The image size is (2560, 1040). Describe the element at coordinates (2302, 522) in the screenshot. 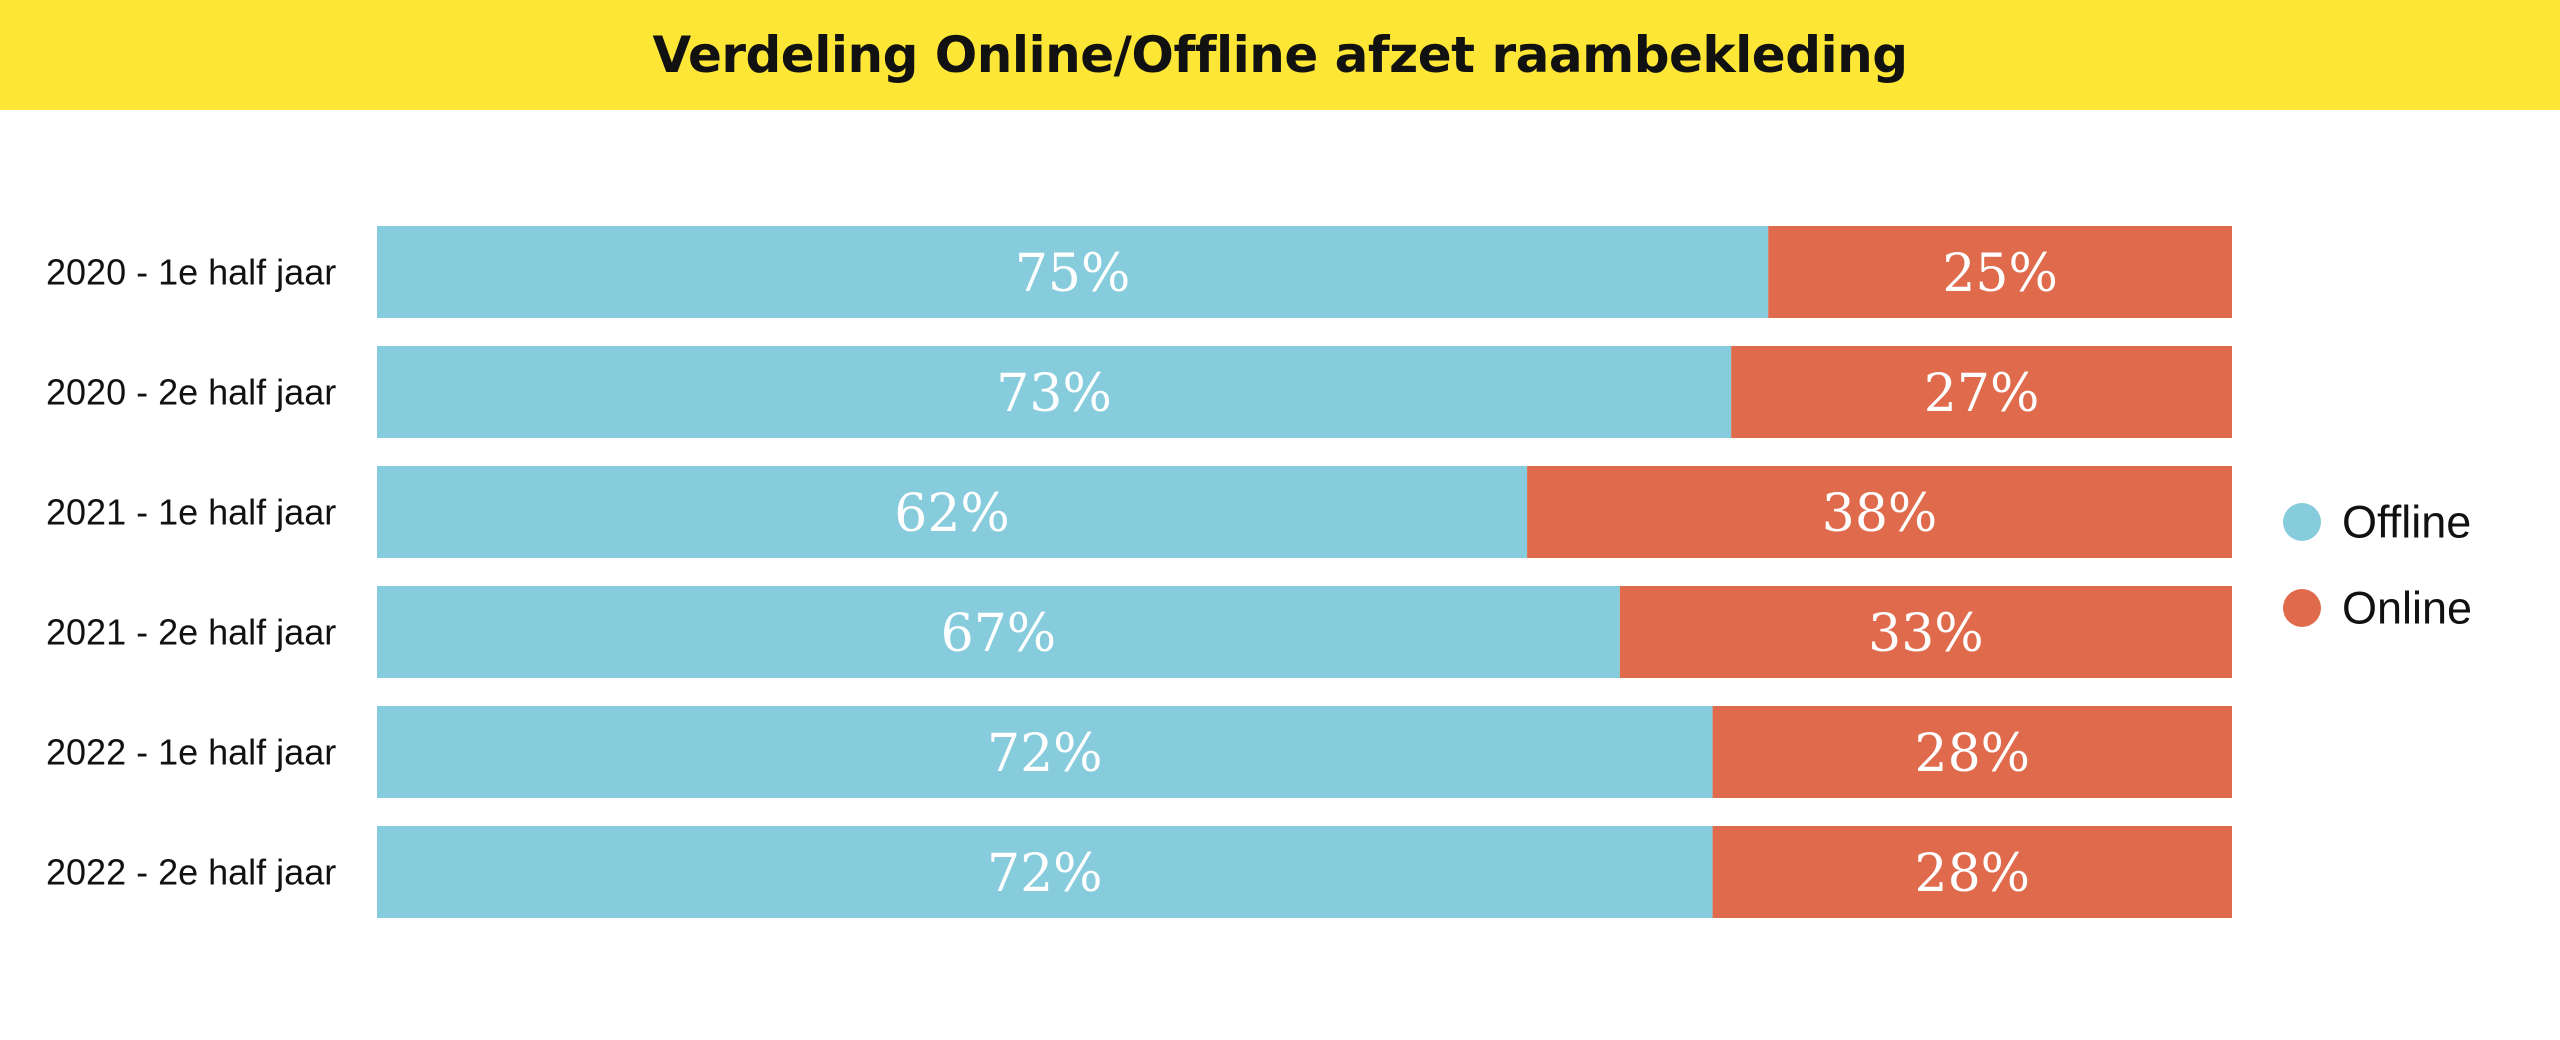

I see `legend-marker-offline` at that location.